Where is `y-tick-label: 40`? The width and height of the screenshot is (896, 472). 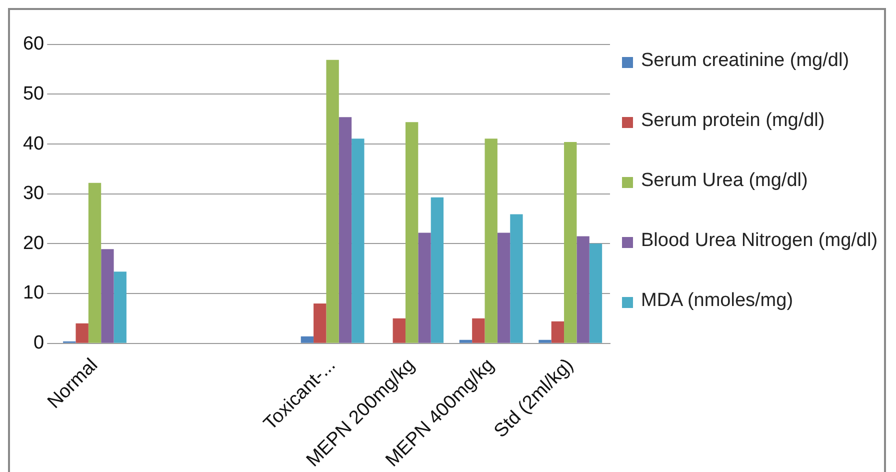
y-tick-label: 40 is located at coordinates (33, 143).